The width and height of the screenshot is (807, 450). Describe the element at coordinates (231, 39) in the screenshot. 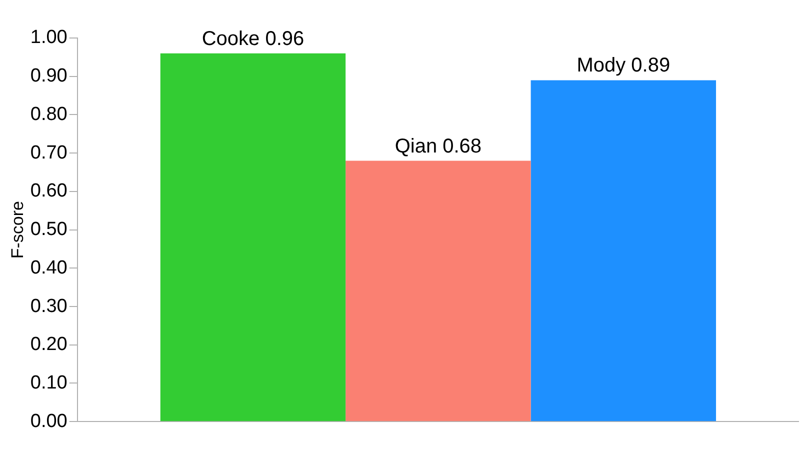

I see `series-label: Cooke` at that location.